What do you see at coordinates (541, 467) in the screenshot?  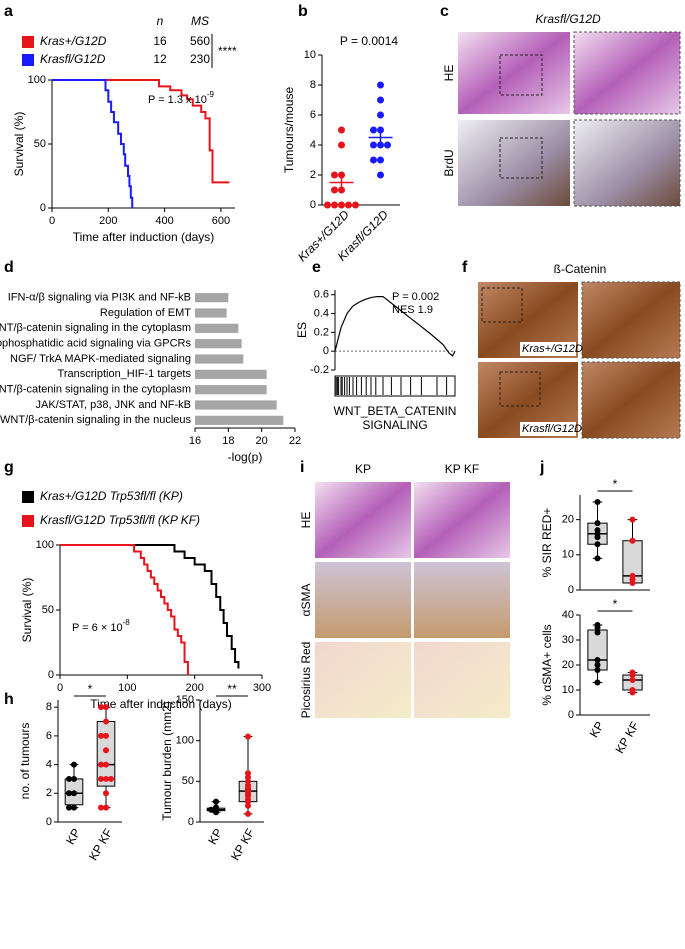 I see `panel-letter: j` at bounding box center [541, 467].